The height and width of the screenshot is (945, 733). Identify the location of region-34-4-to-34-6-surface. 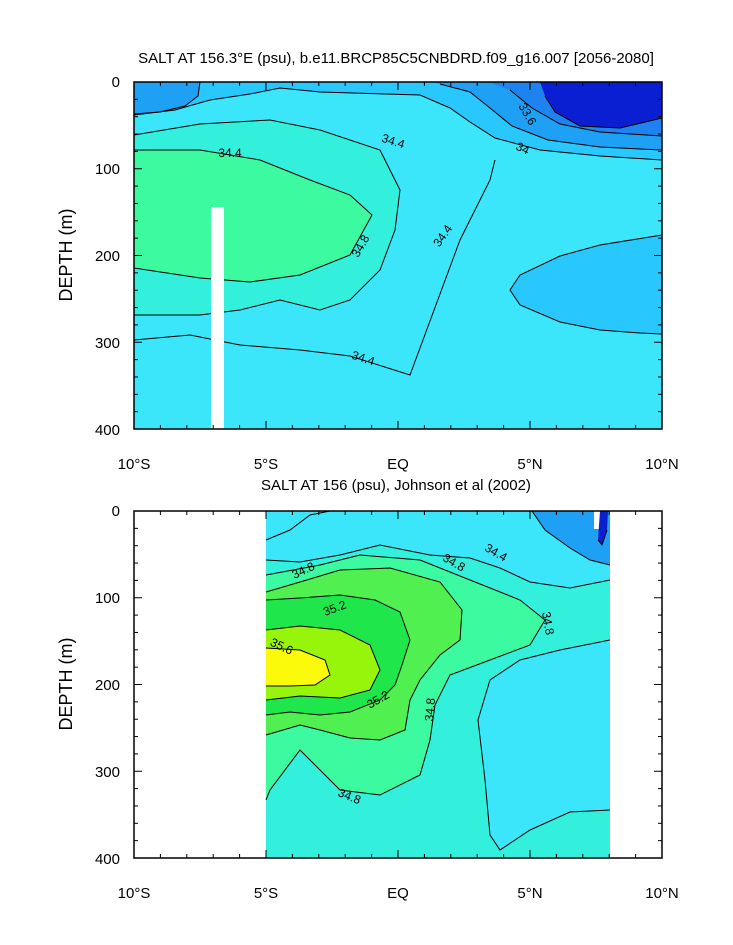
(438, 549).